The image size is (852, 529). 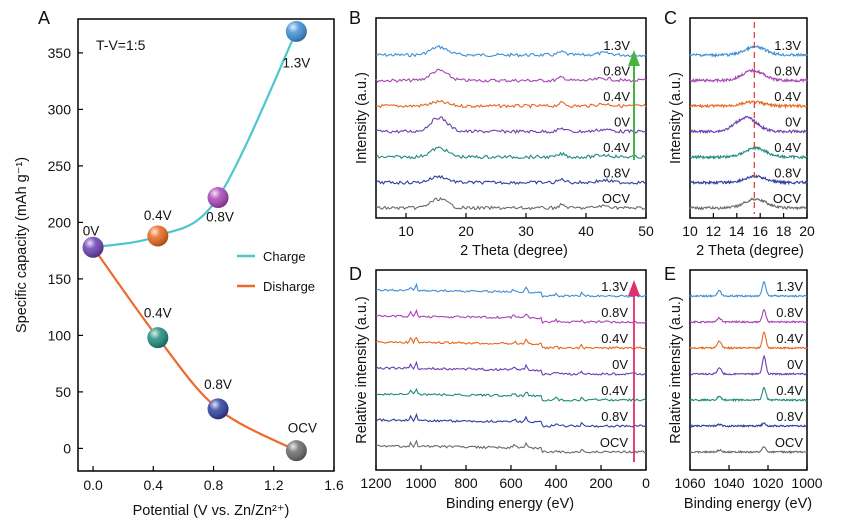 I want to click on panel-c-trace-label: OCV, so click(x=787, y=198).